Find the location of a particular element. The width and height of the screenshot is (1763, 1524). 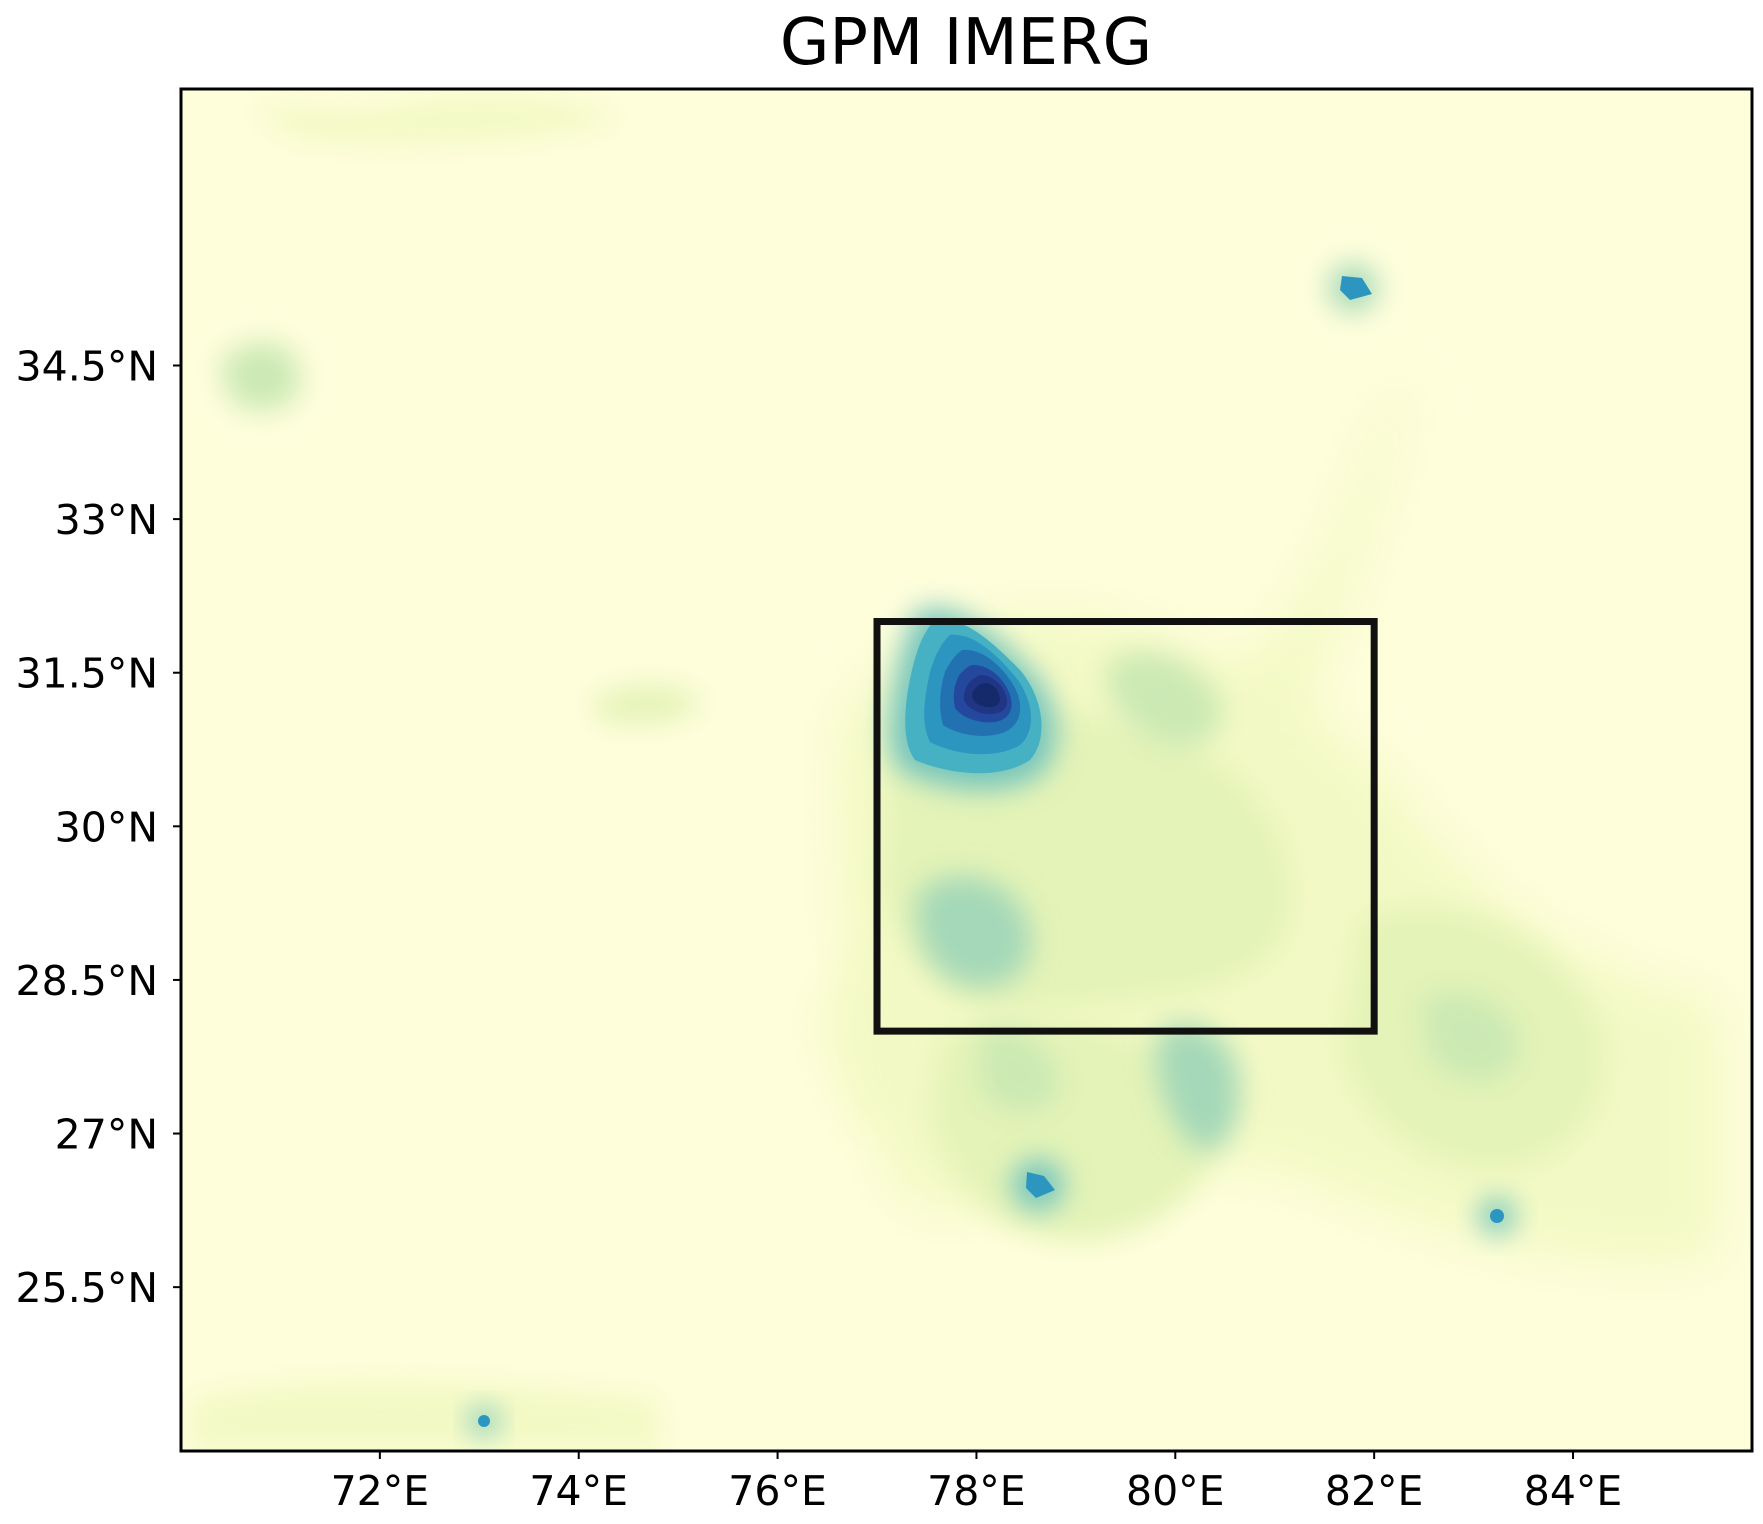

x-axis-ticks: 72°E 74°E 76°E 78°E 80°E 82°E 84°E is located at coordinates (977, 1483).